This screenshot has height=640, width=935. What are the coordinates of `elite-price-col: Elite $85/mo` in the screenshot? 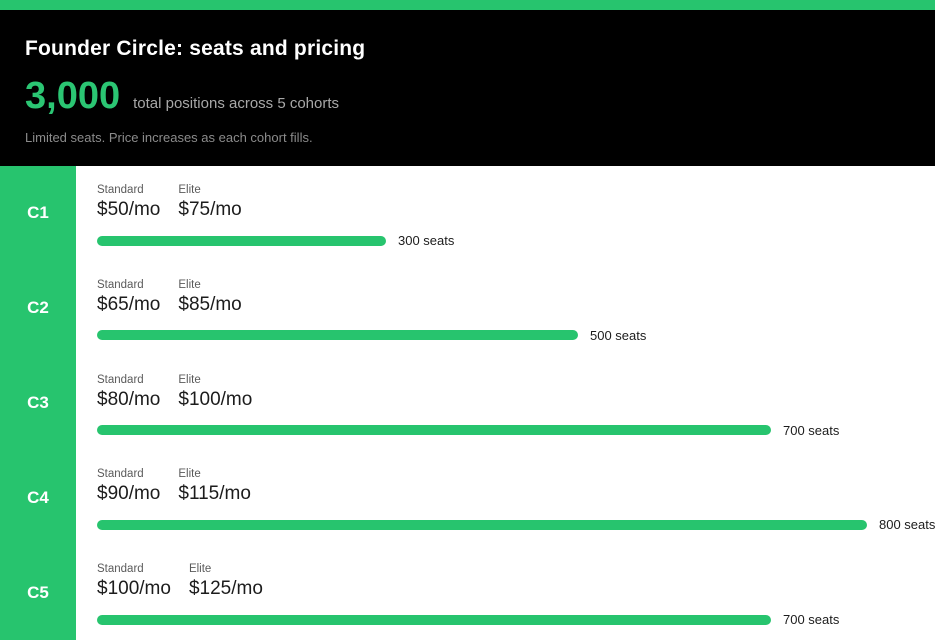 It's located at (209, 297).